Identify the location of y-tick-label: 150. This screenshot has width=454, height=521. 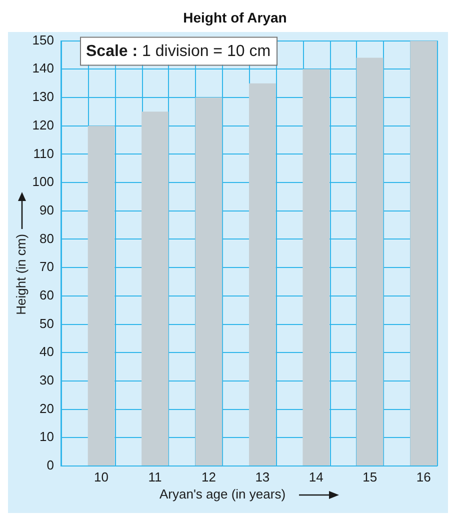
(43, 40).